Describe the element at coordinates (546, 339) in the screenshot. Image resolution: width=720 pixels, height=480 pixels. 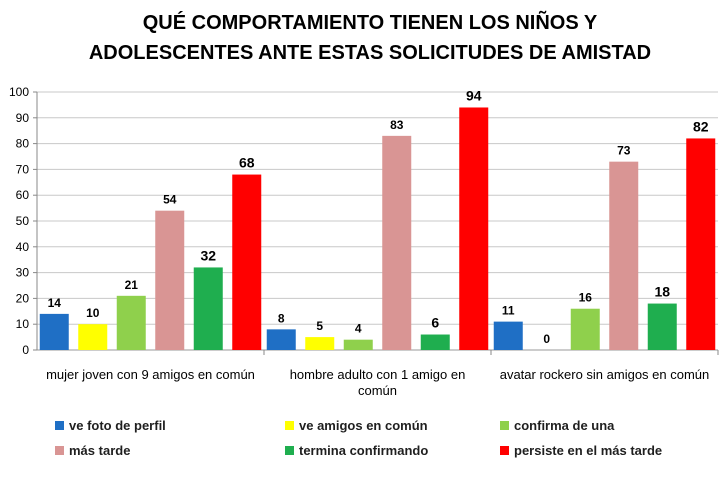
I see `data-label: 0` at that location.